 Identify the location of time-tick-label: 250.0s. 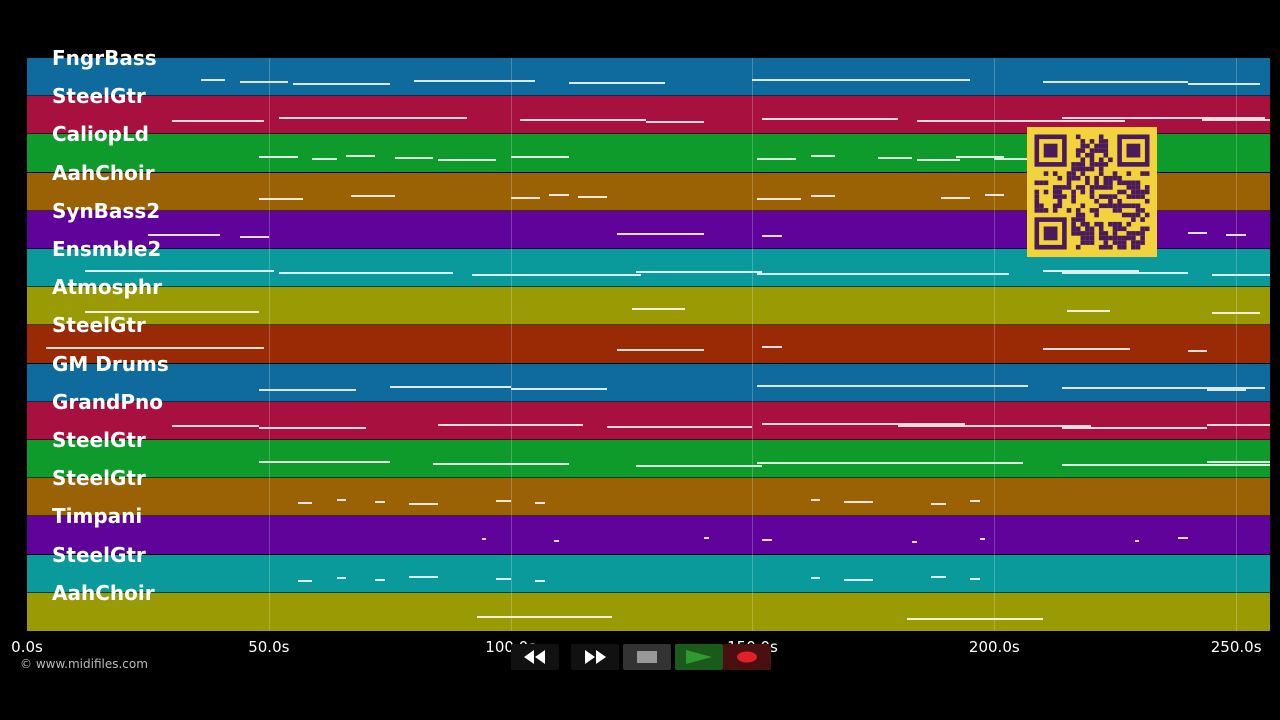
(1236, 647).